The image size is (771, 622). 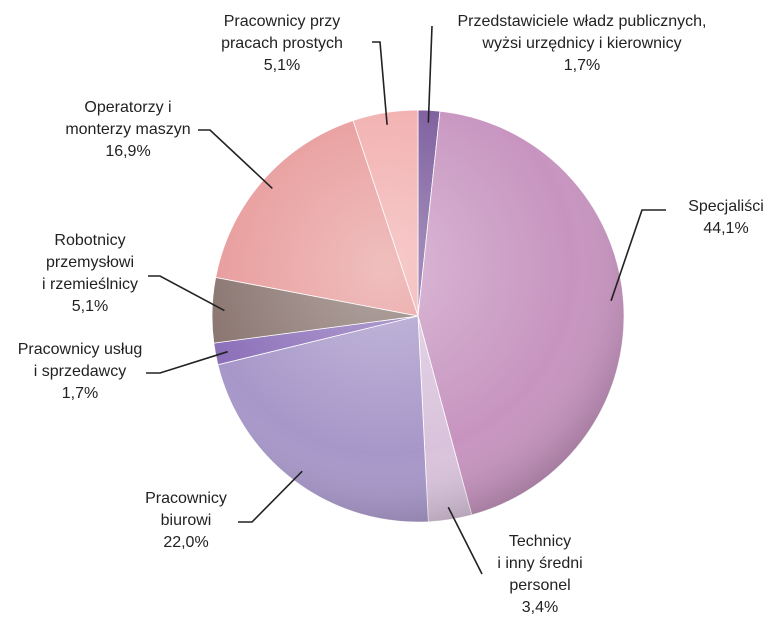 What do you see at coordinates (80, 349) in the screenshot?
I see `slice-label: Pracownicy usług` at bounding box center [80, 349].